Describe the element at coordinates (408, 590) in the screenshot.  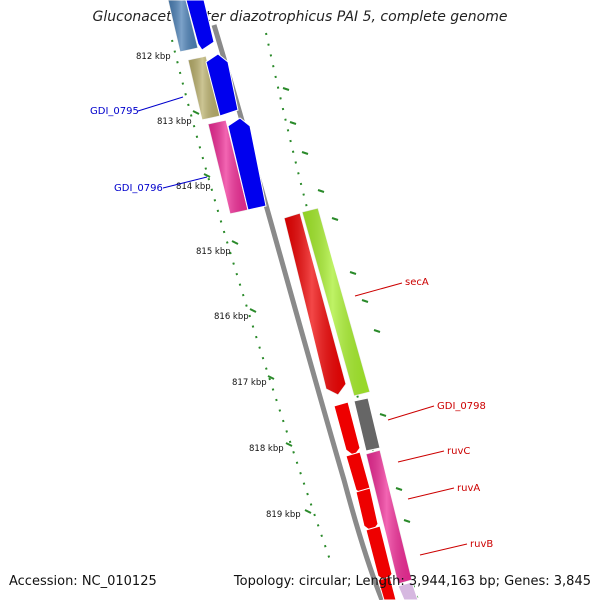
I see `gene-lavender` at that location.